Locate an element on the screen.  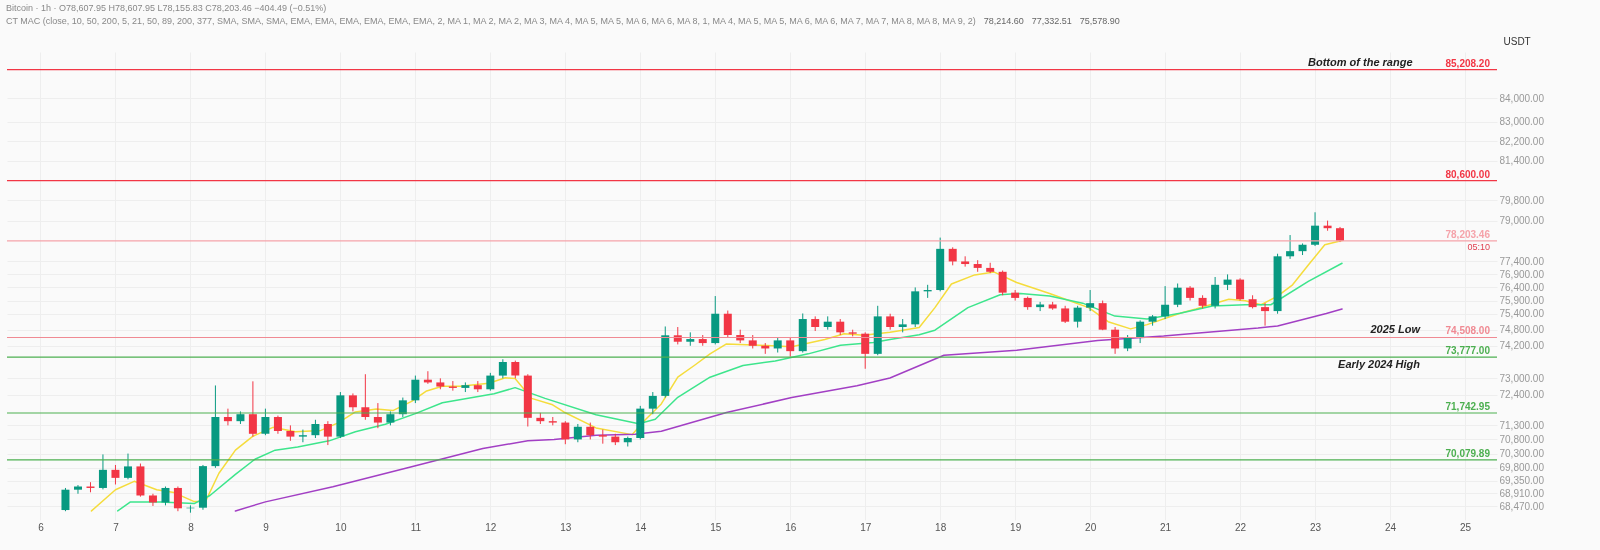
x-tick-label: 19 is located at coordinates (1016, 527).